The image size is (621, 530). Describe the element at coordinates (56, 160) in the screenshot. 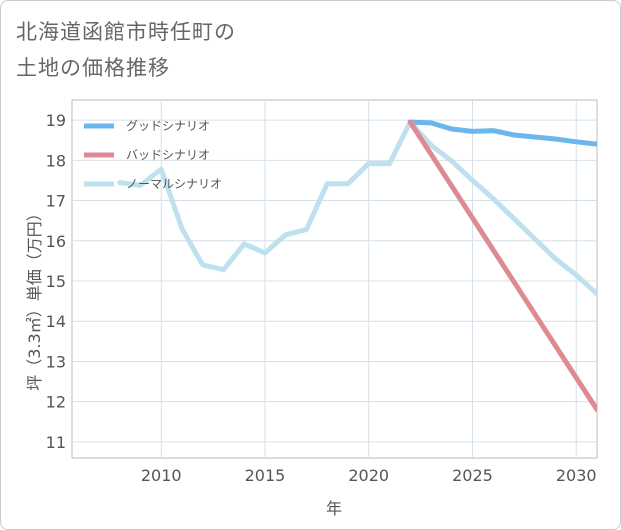

I see `y-tick-label: 18` at that location.